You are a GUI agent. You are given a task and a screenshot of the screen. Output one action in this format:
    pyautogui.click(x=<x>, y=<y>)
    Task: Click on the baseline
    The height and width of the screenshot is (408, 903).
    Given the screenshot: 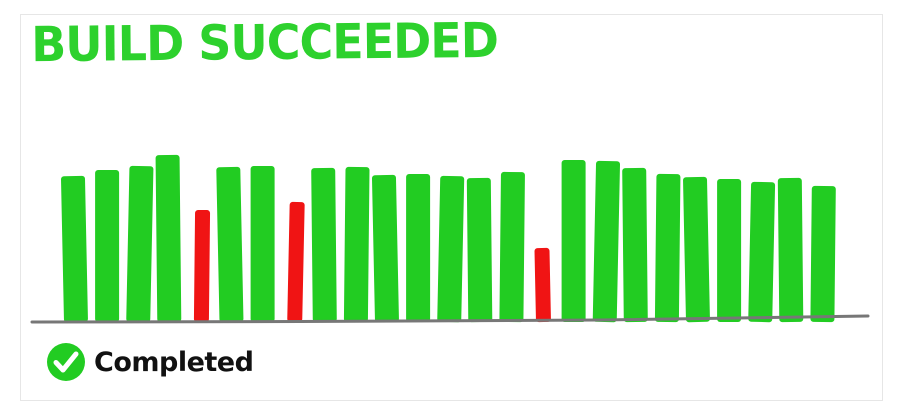 What is the action you would take?
    pyautogui.click(x=450, y=319)
    